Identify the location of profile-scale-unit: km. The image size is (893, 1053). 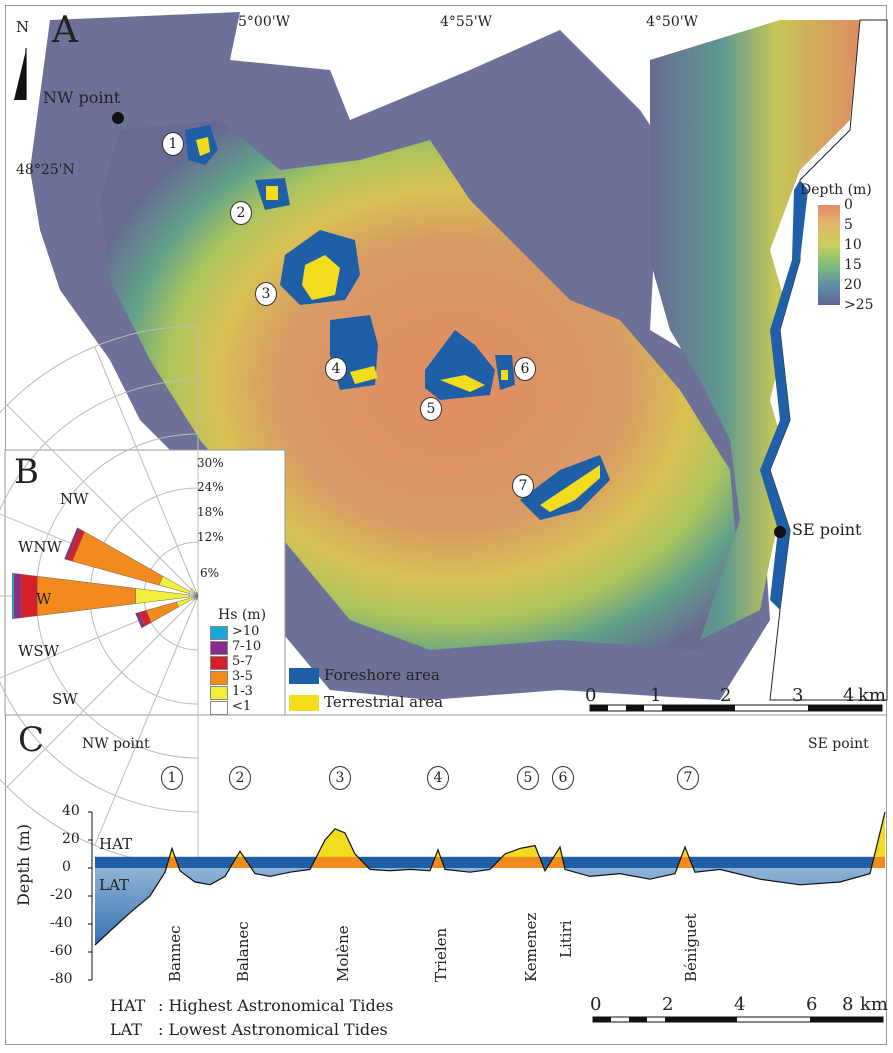
(874, 1004).